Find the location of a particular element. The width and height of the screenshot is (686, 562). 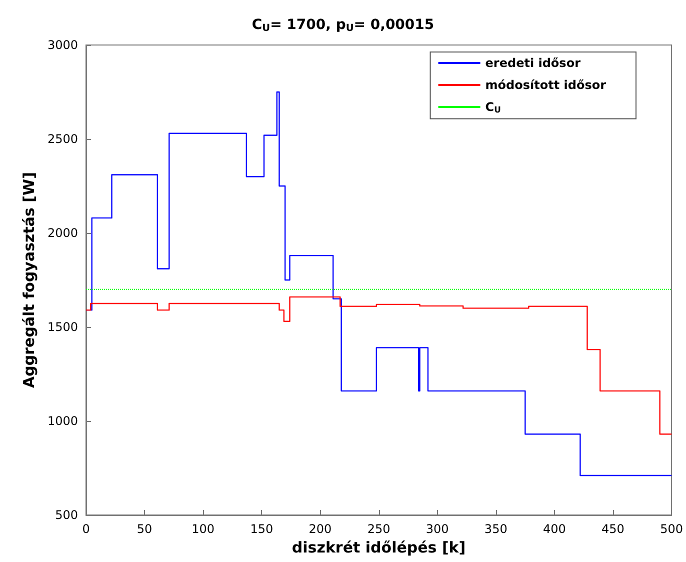

y-tick-label: 1000 is located at coordinates (62, 421).